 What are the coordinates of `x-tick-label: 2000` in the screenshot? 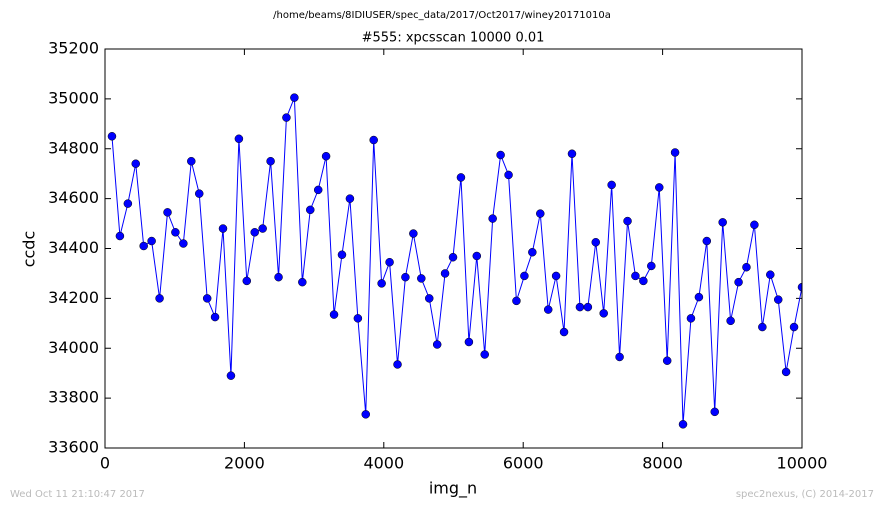 It's located at (244, 463).